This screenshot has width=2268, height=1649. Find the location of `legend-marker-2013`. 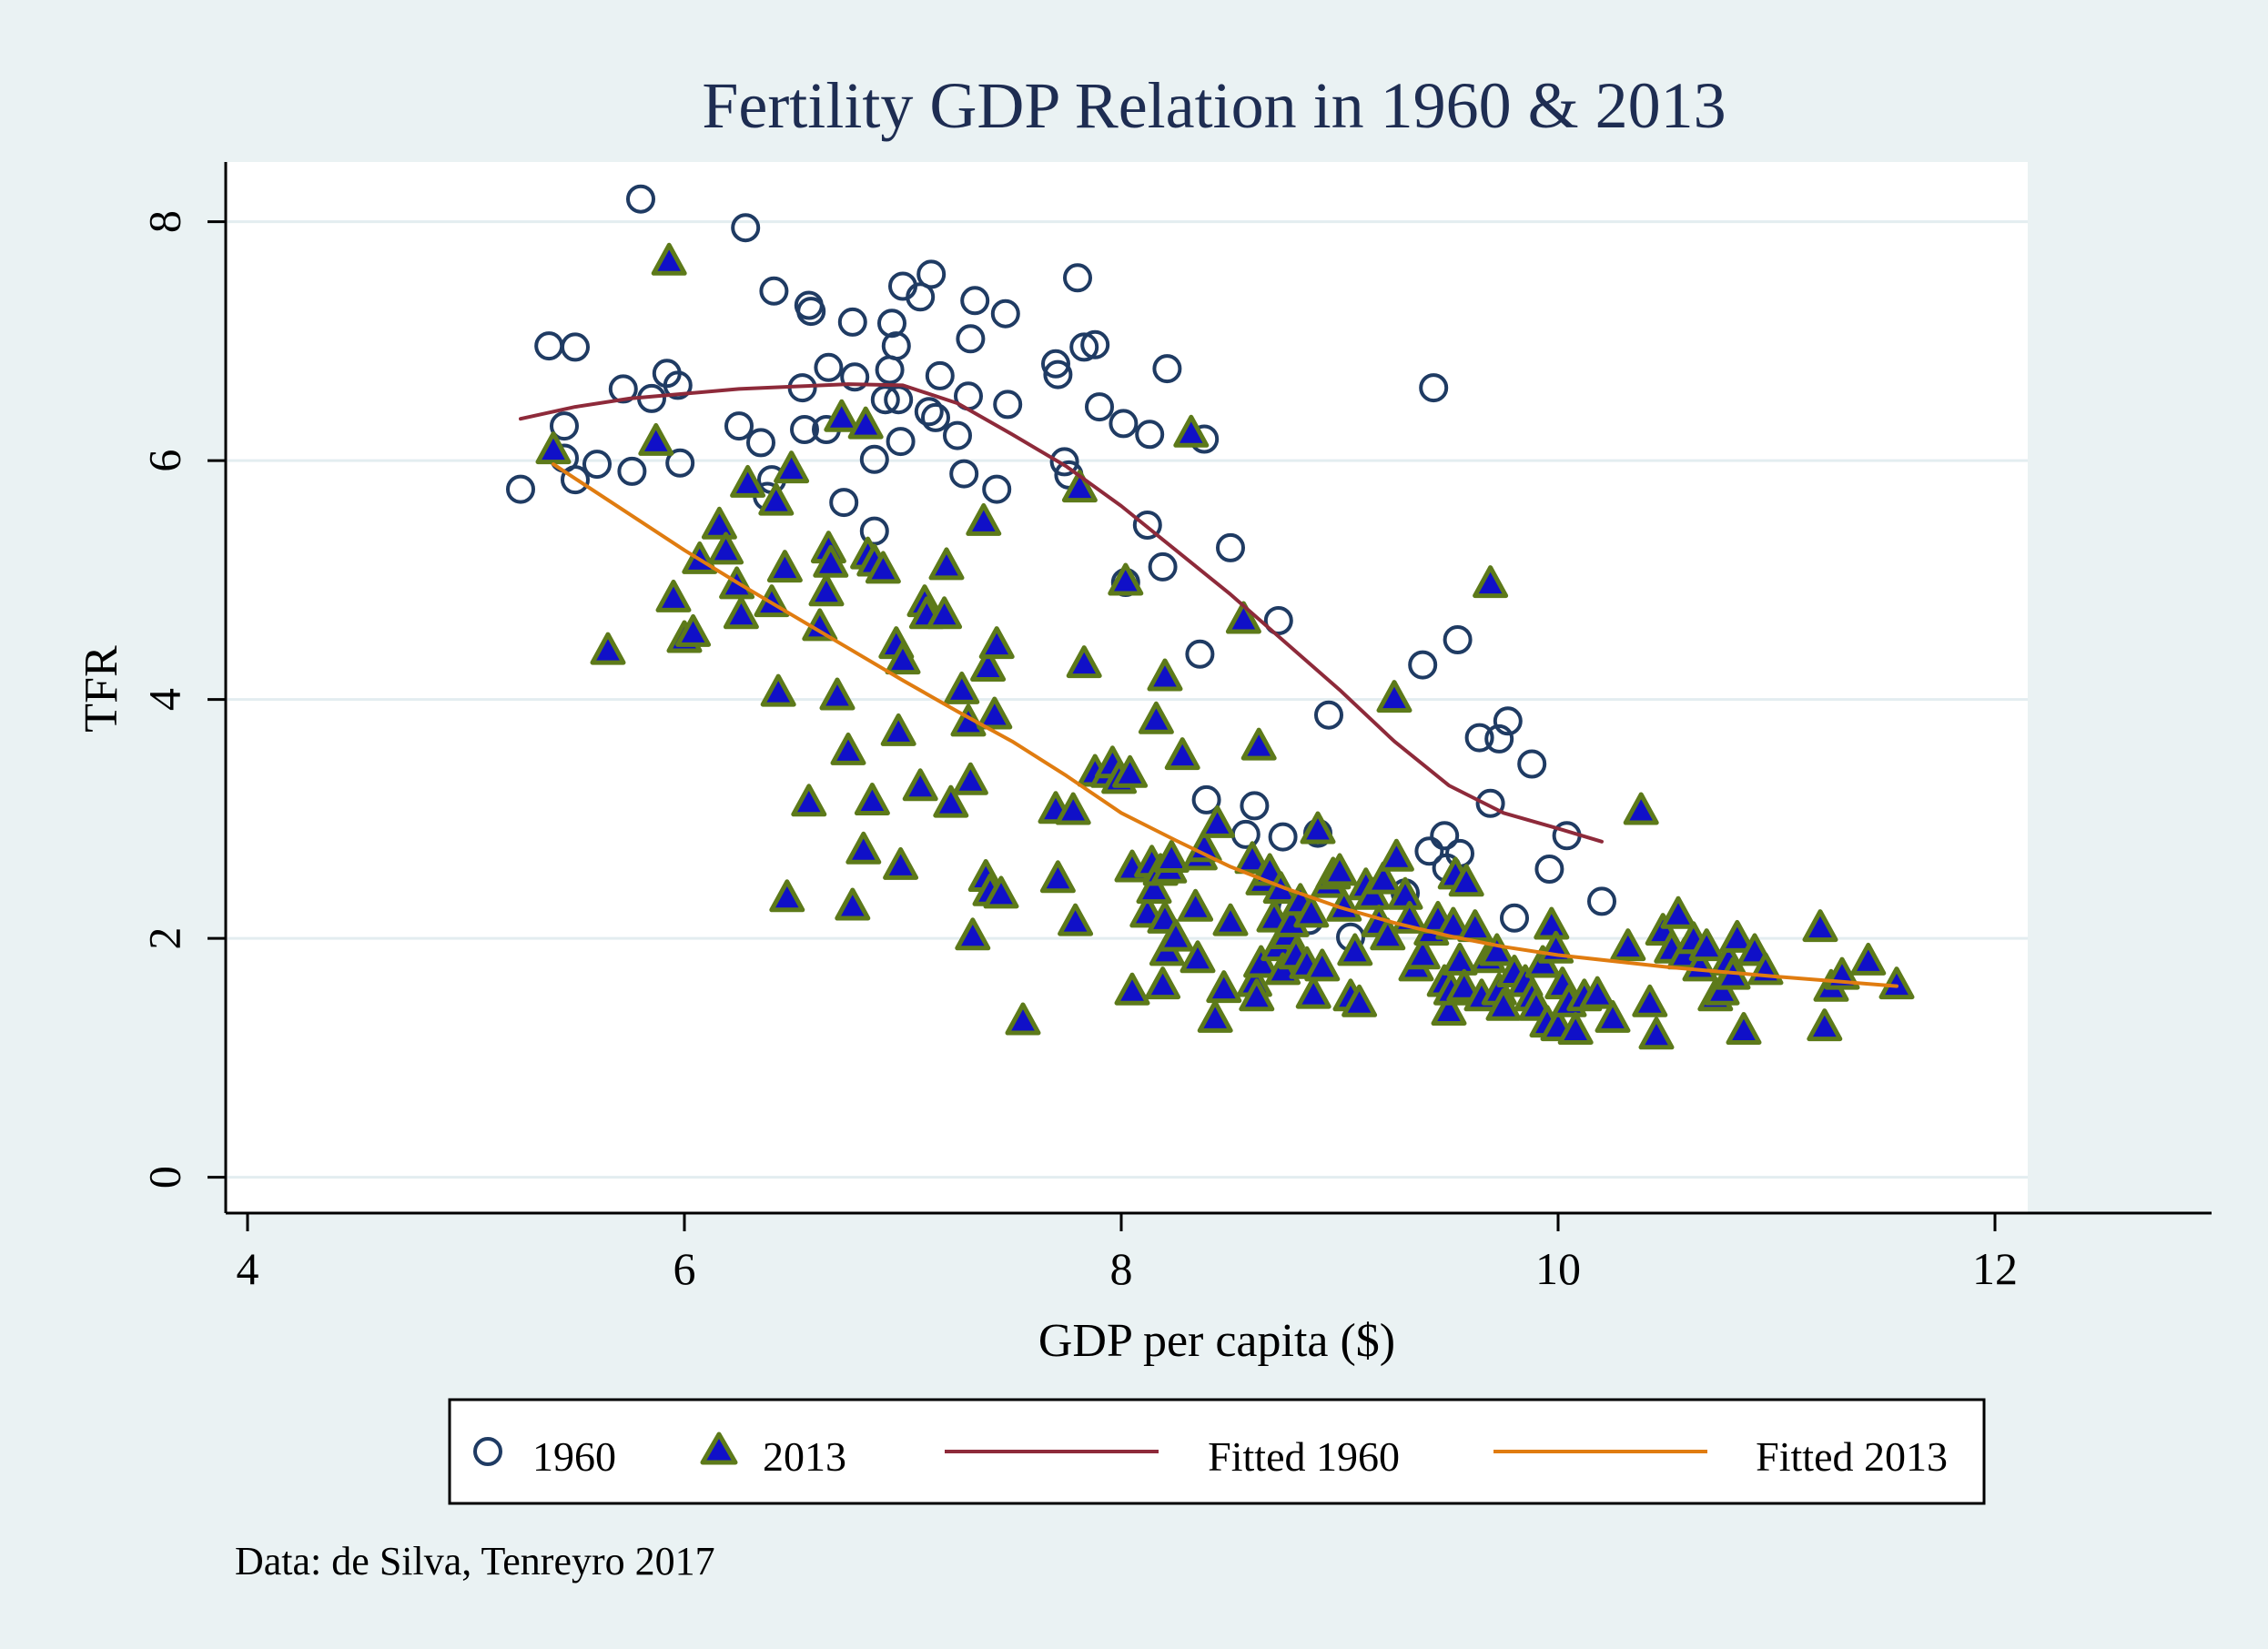

legend-marker-2013 is located at coordinates (719, 1448).